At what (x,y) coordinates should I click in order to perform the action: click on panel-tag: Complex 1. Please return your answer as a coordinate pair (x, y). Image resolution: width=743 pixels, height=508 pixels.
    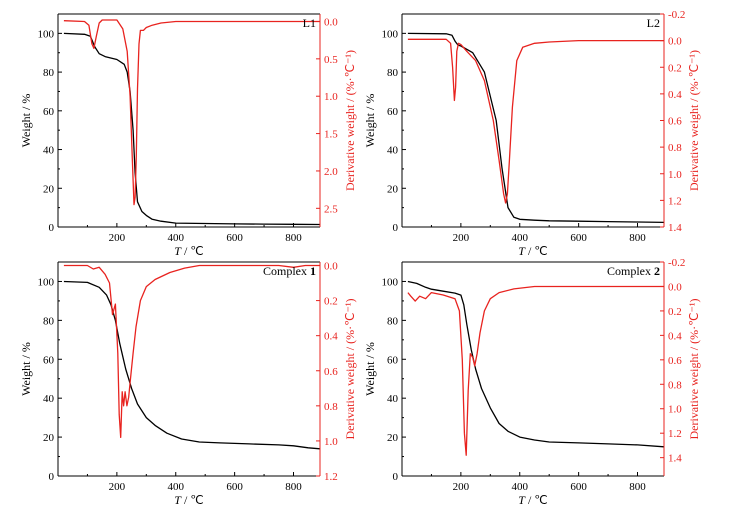
    Looking at the image, I should click on (289, 271).